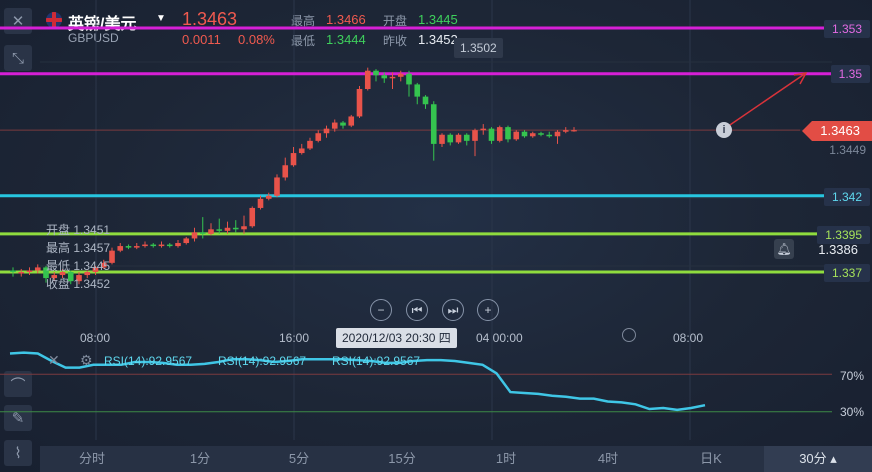 The height and width of the screenshot is (472, 872). Describe the element at coordinates (456, 459) in the screenshot. I see `period-tab-bar` at that location.